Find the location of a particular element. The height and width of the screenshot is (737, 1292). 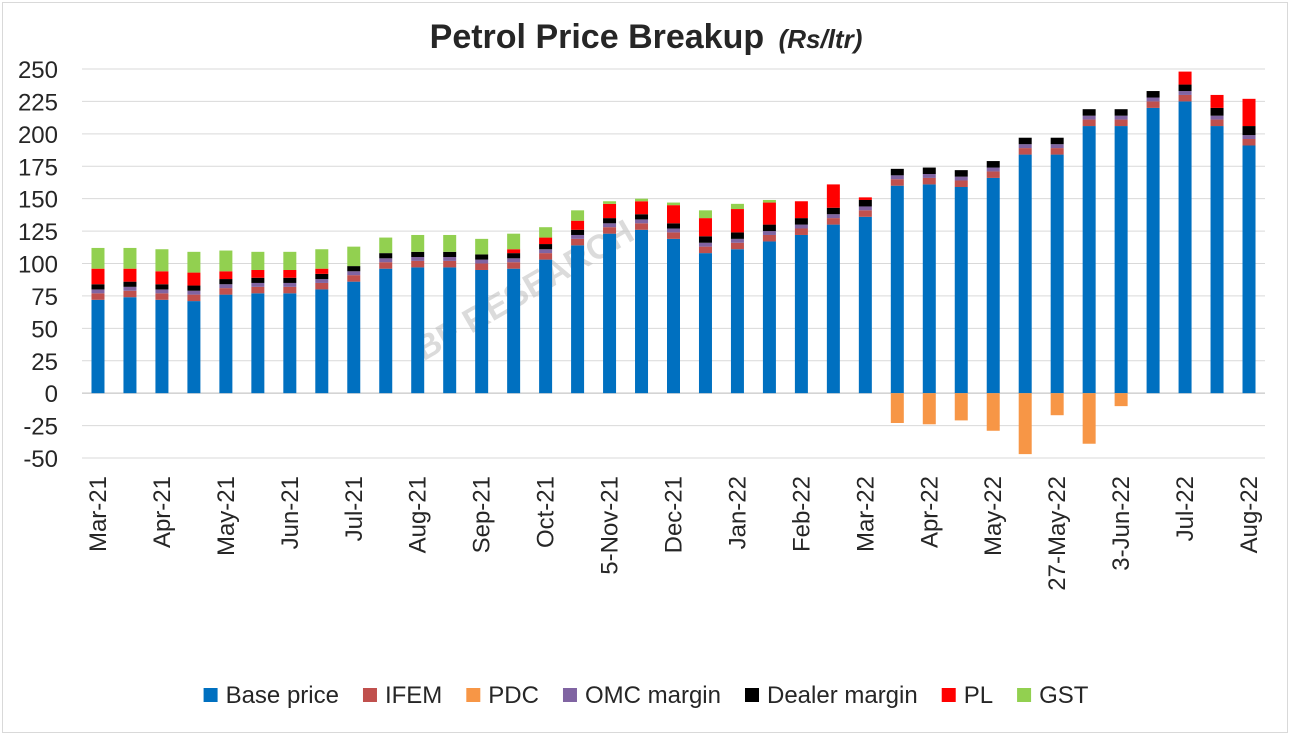

legend-label: GST is located at coordinates (1064, 695).